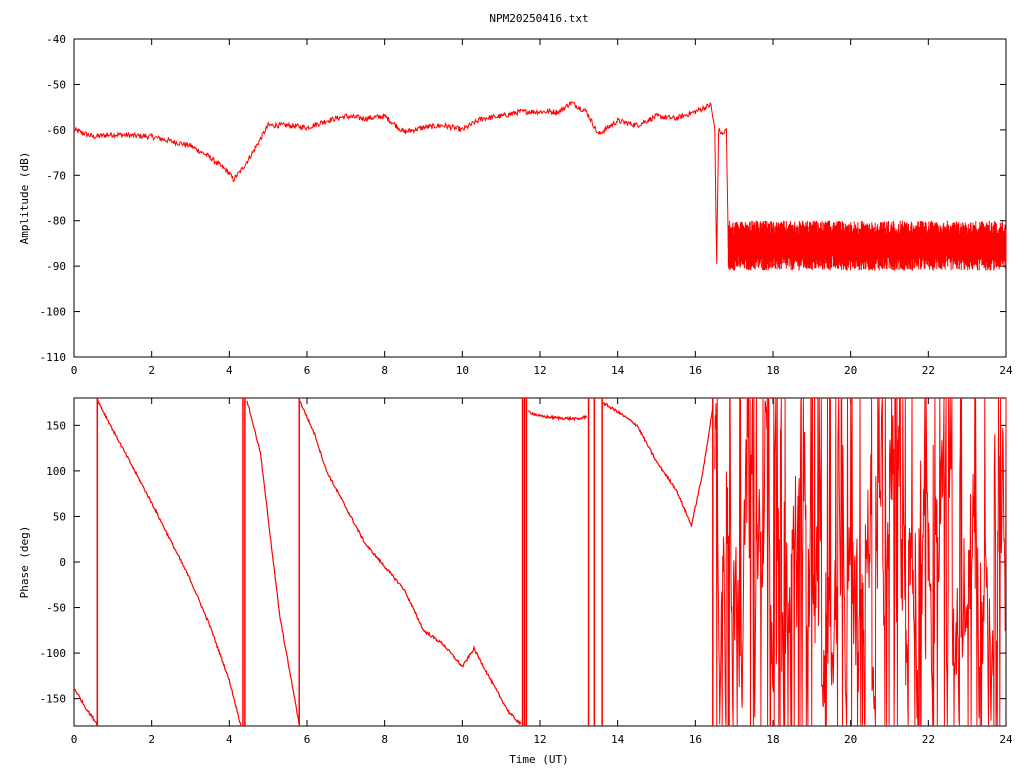 Image resolution: width=1024 pixels, height=768 pixels. What do you see at coordinates (401, 182) in the screenshot?
I see `amplitude-series-line` at bounding box center [401, 182].